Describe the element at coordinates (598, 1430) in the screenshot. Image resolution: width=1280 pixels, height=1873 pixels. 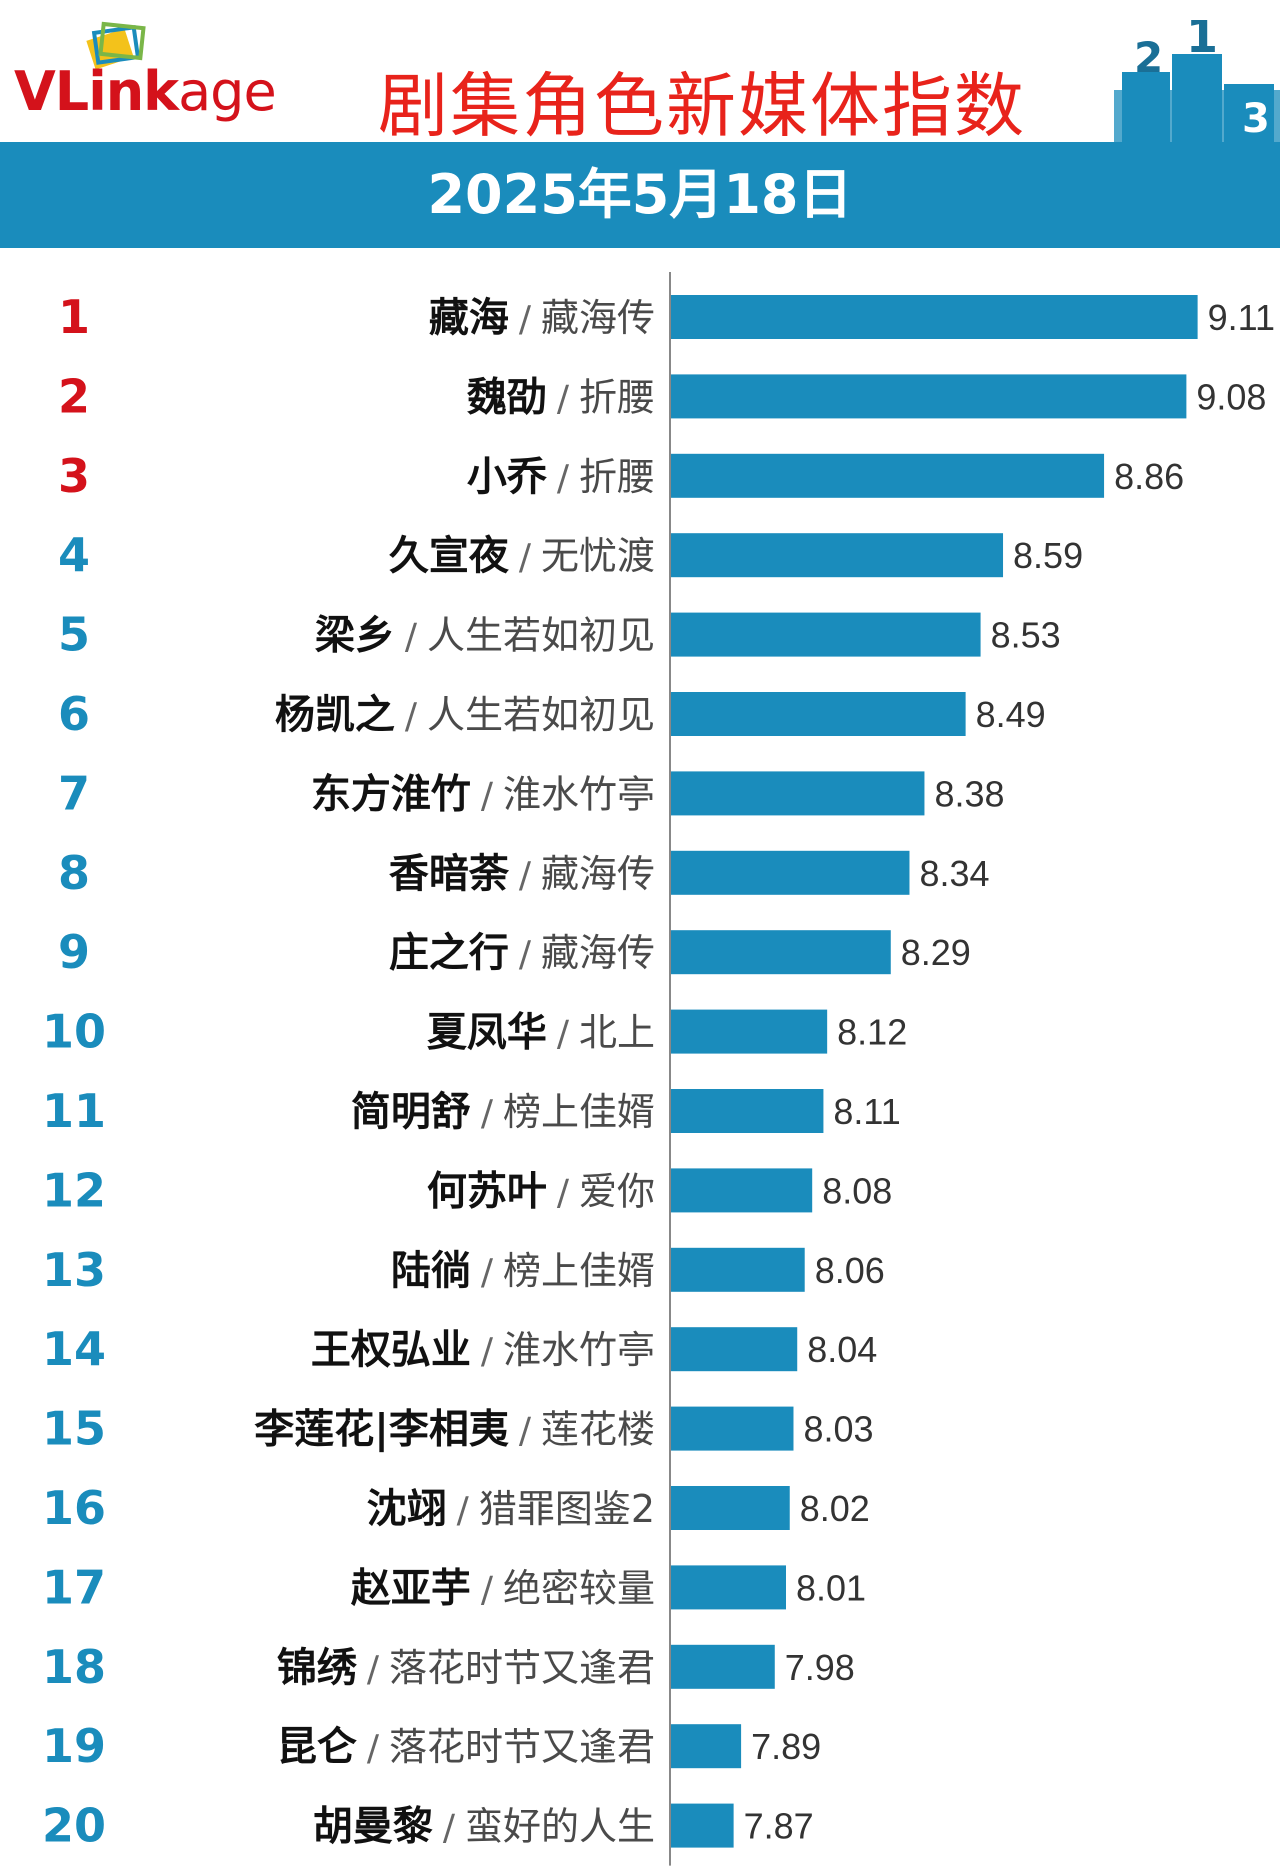
I see `show-name: 莲花楼` at that location.